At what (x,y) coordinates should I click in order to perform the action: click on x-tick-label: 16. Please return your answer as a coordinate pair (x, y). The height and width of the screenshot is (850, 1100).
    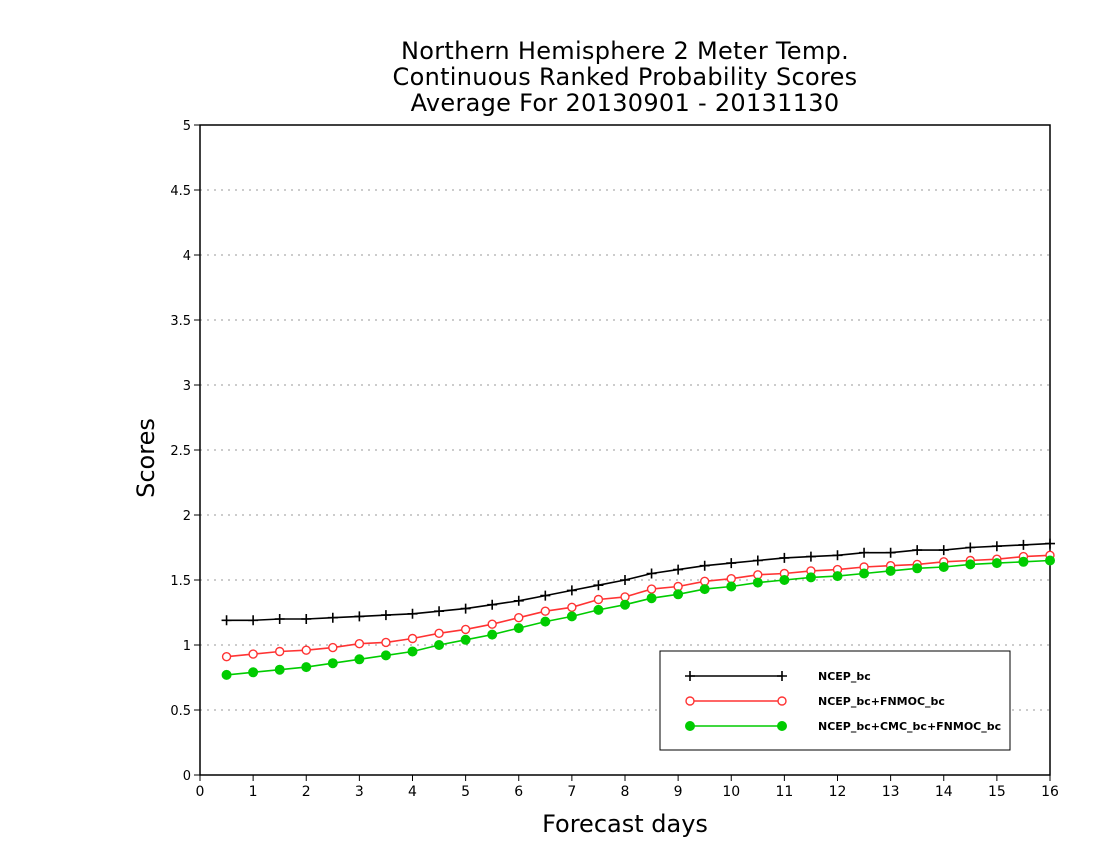
    Looking at the image, I should click on (1050, 792).